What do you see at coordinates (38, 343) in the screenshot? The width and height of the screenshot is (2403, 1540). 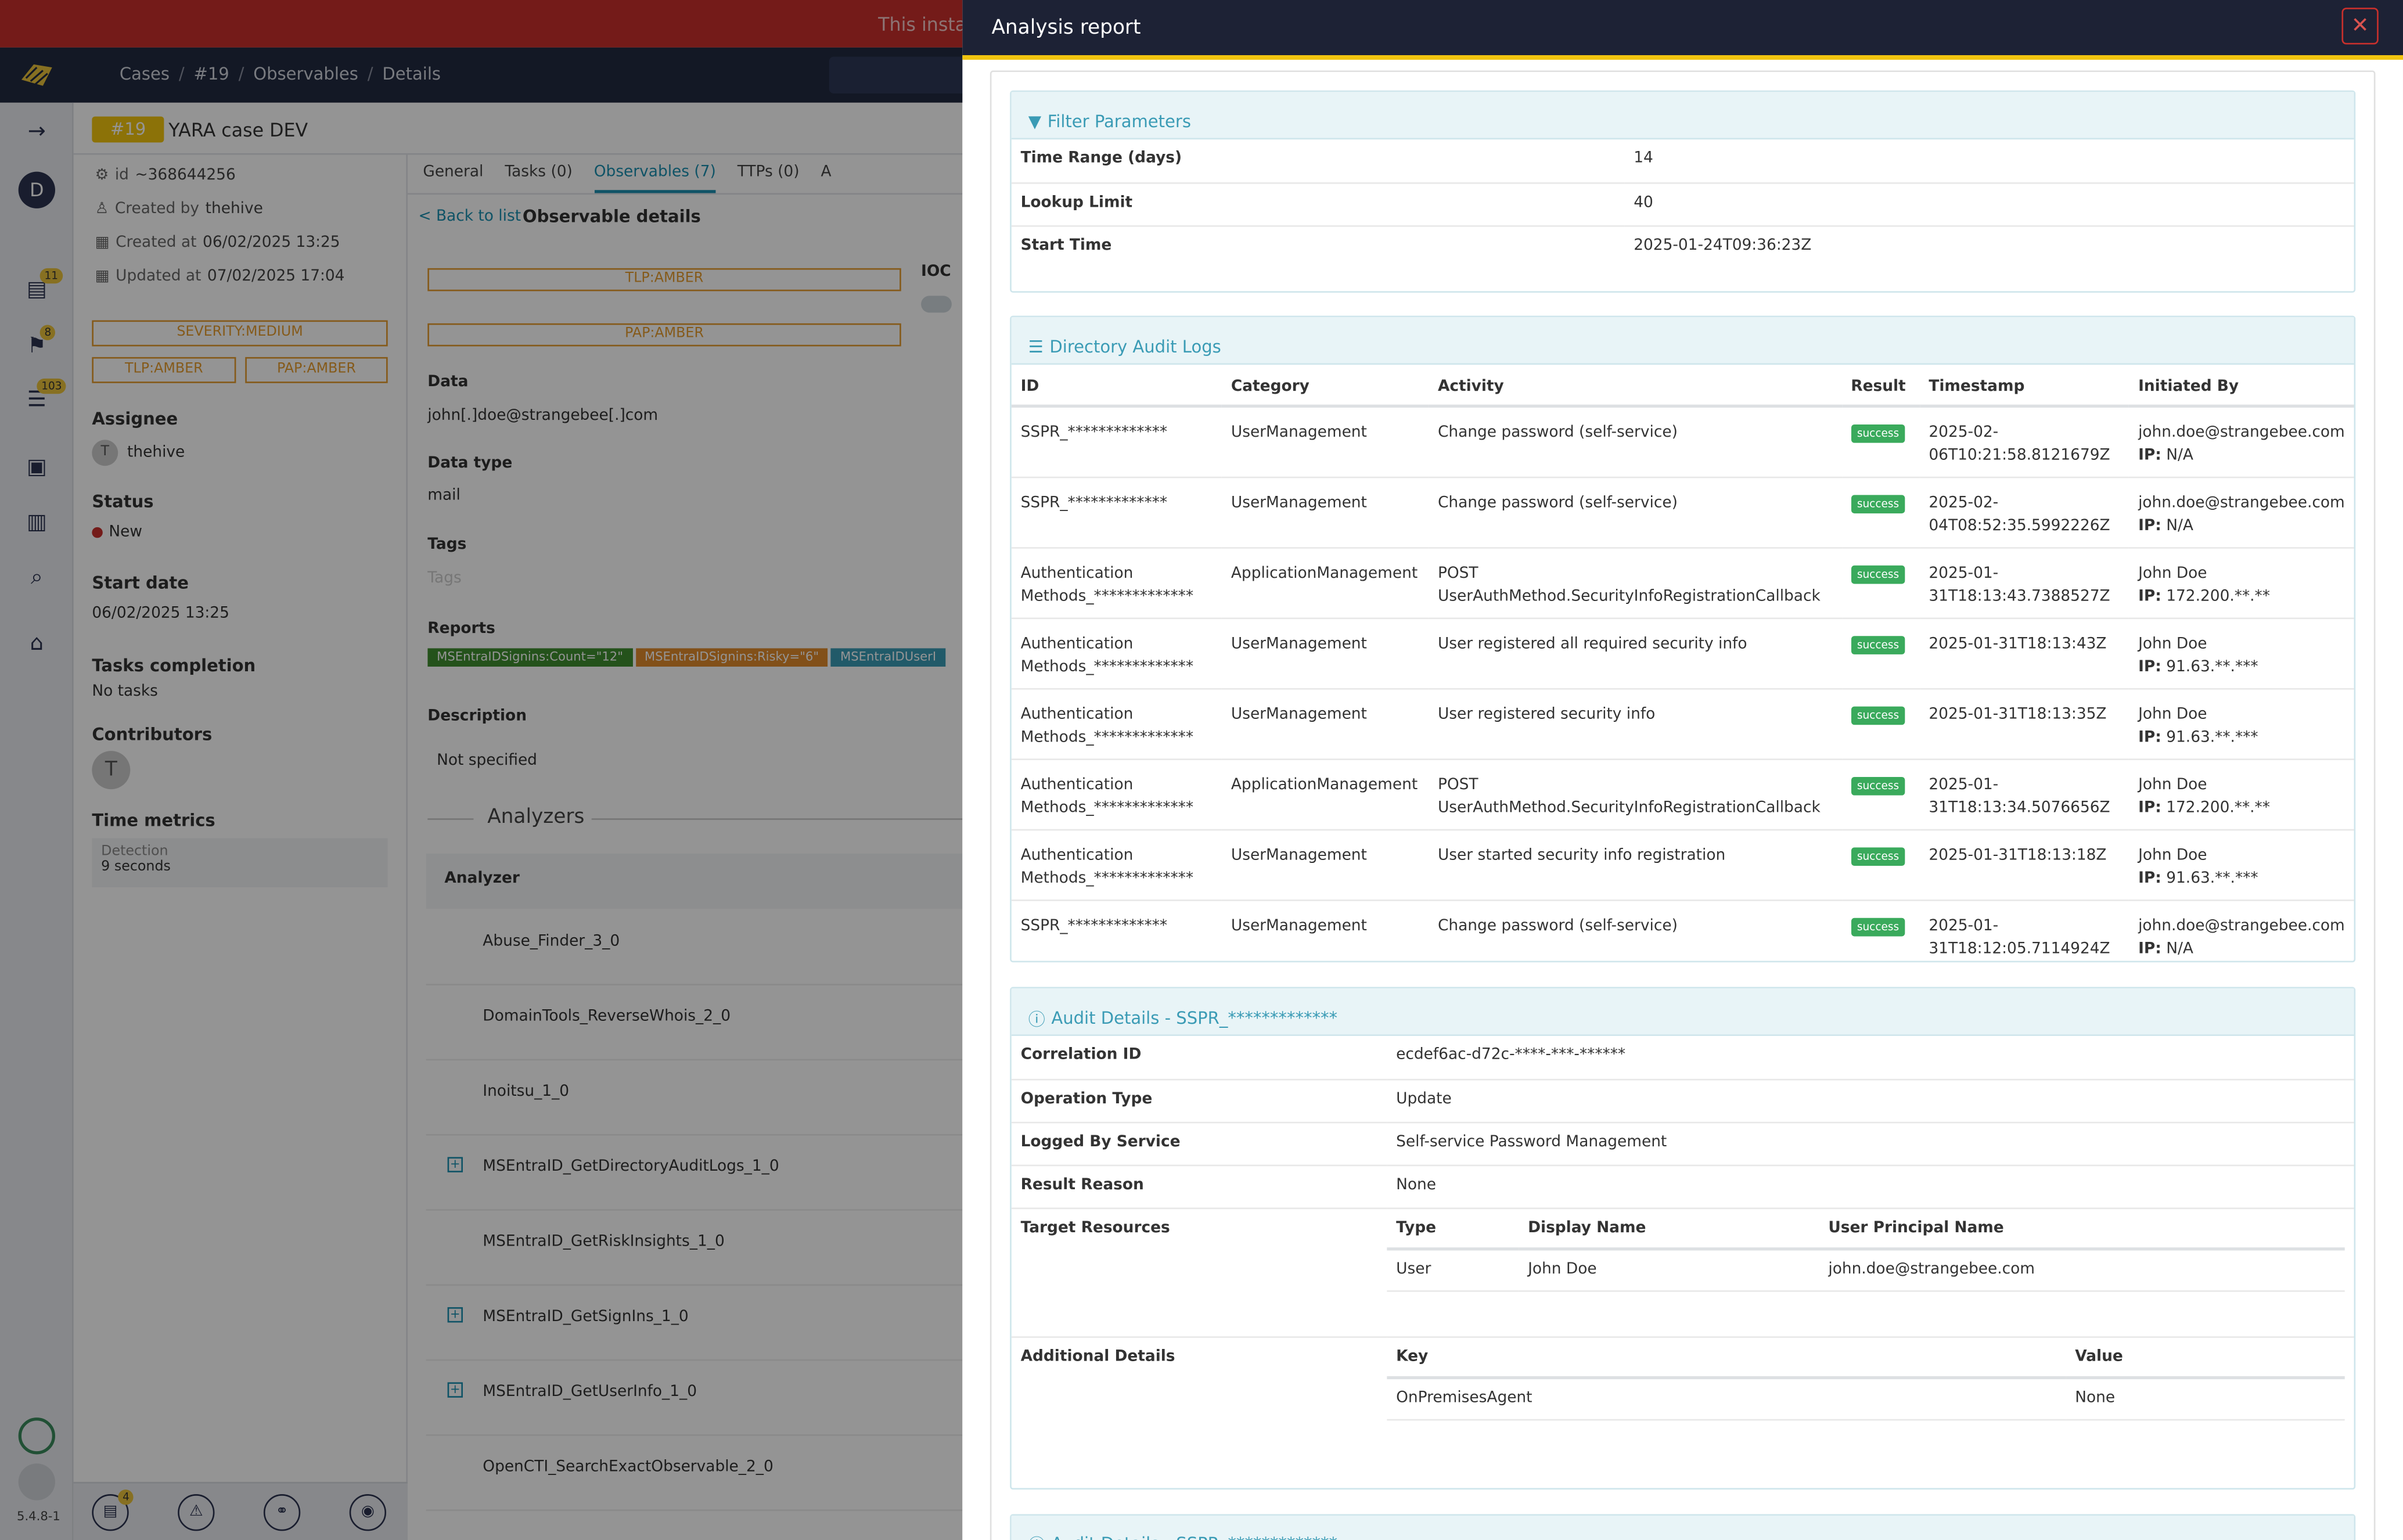 I see `alerts-icon: ⚑ 8` at bounding box center [38, 343].